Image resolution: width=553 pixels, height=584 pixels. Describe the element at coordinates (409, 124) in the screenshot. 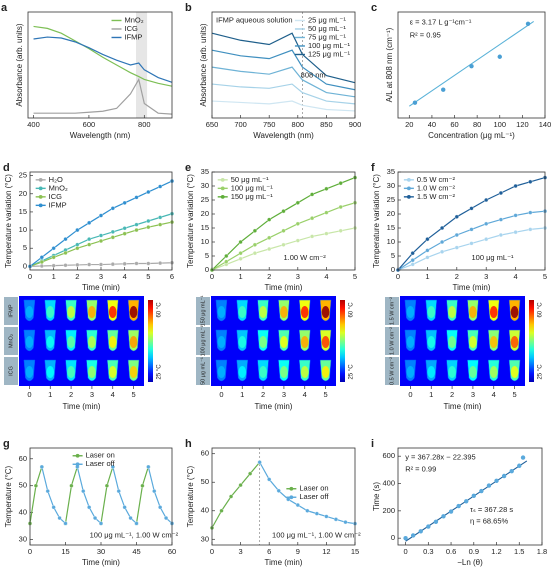

I see `x-tick-label: 20` at that location.